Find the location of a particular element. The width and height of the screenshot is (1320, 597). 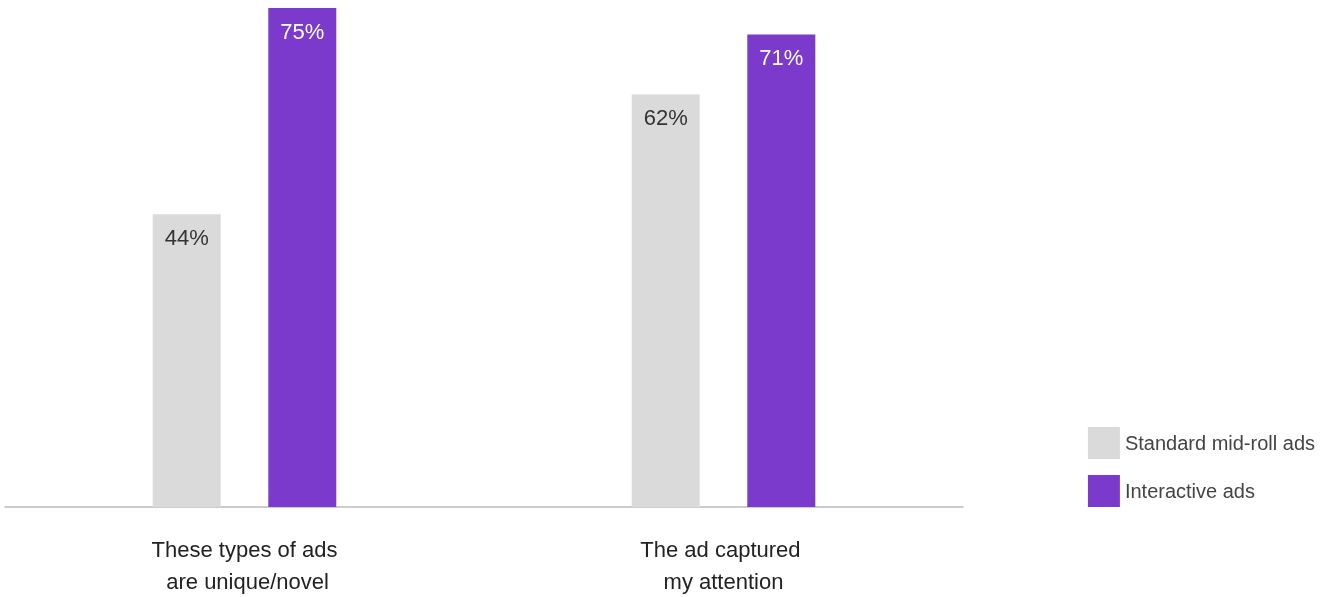

data-label: 62% is located at coordinates (665, 117).